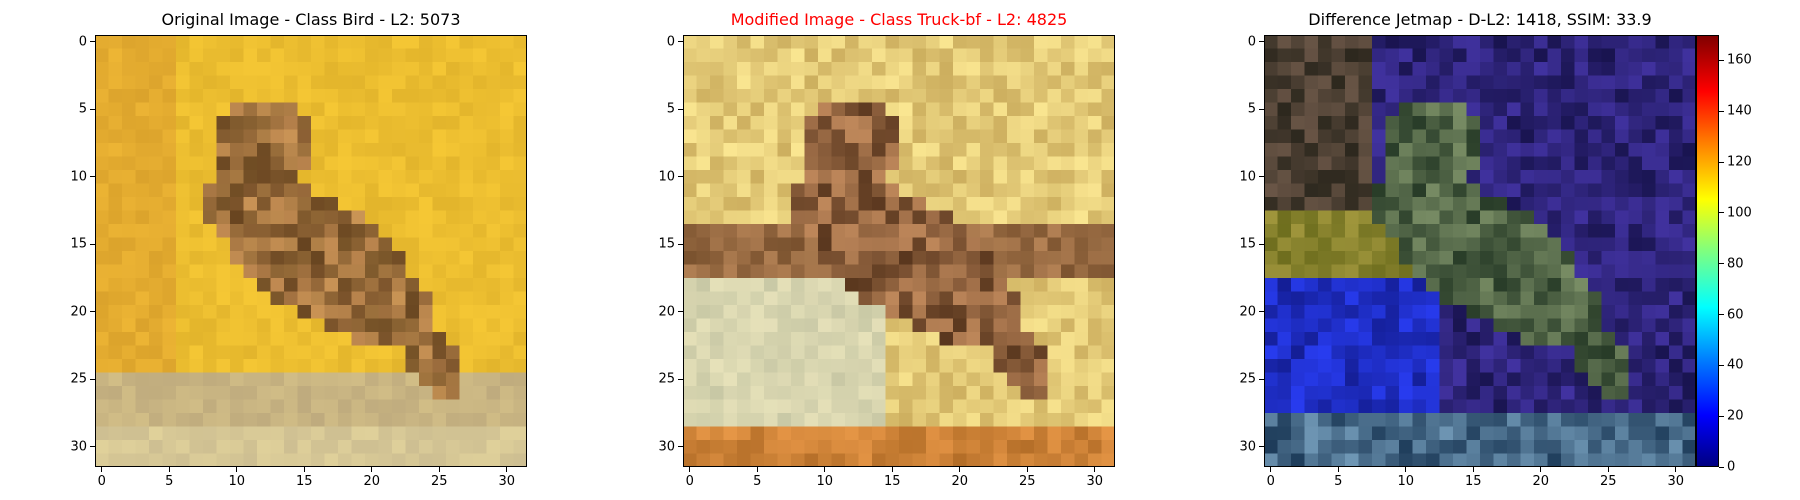 The image size is (1800, 500). Describe the element at coordinates (1731, 467) in the screenshot. I see `colorbar-tick-label: 0` at that location.